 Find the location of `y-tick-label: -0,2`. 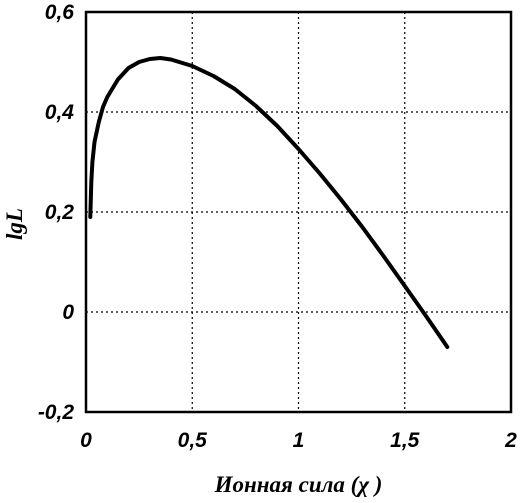

y-tick-label: -0,2 is located at coordinates (56, 412).